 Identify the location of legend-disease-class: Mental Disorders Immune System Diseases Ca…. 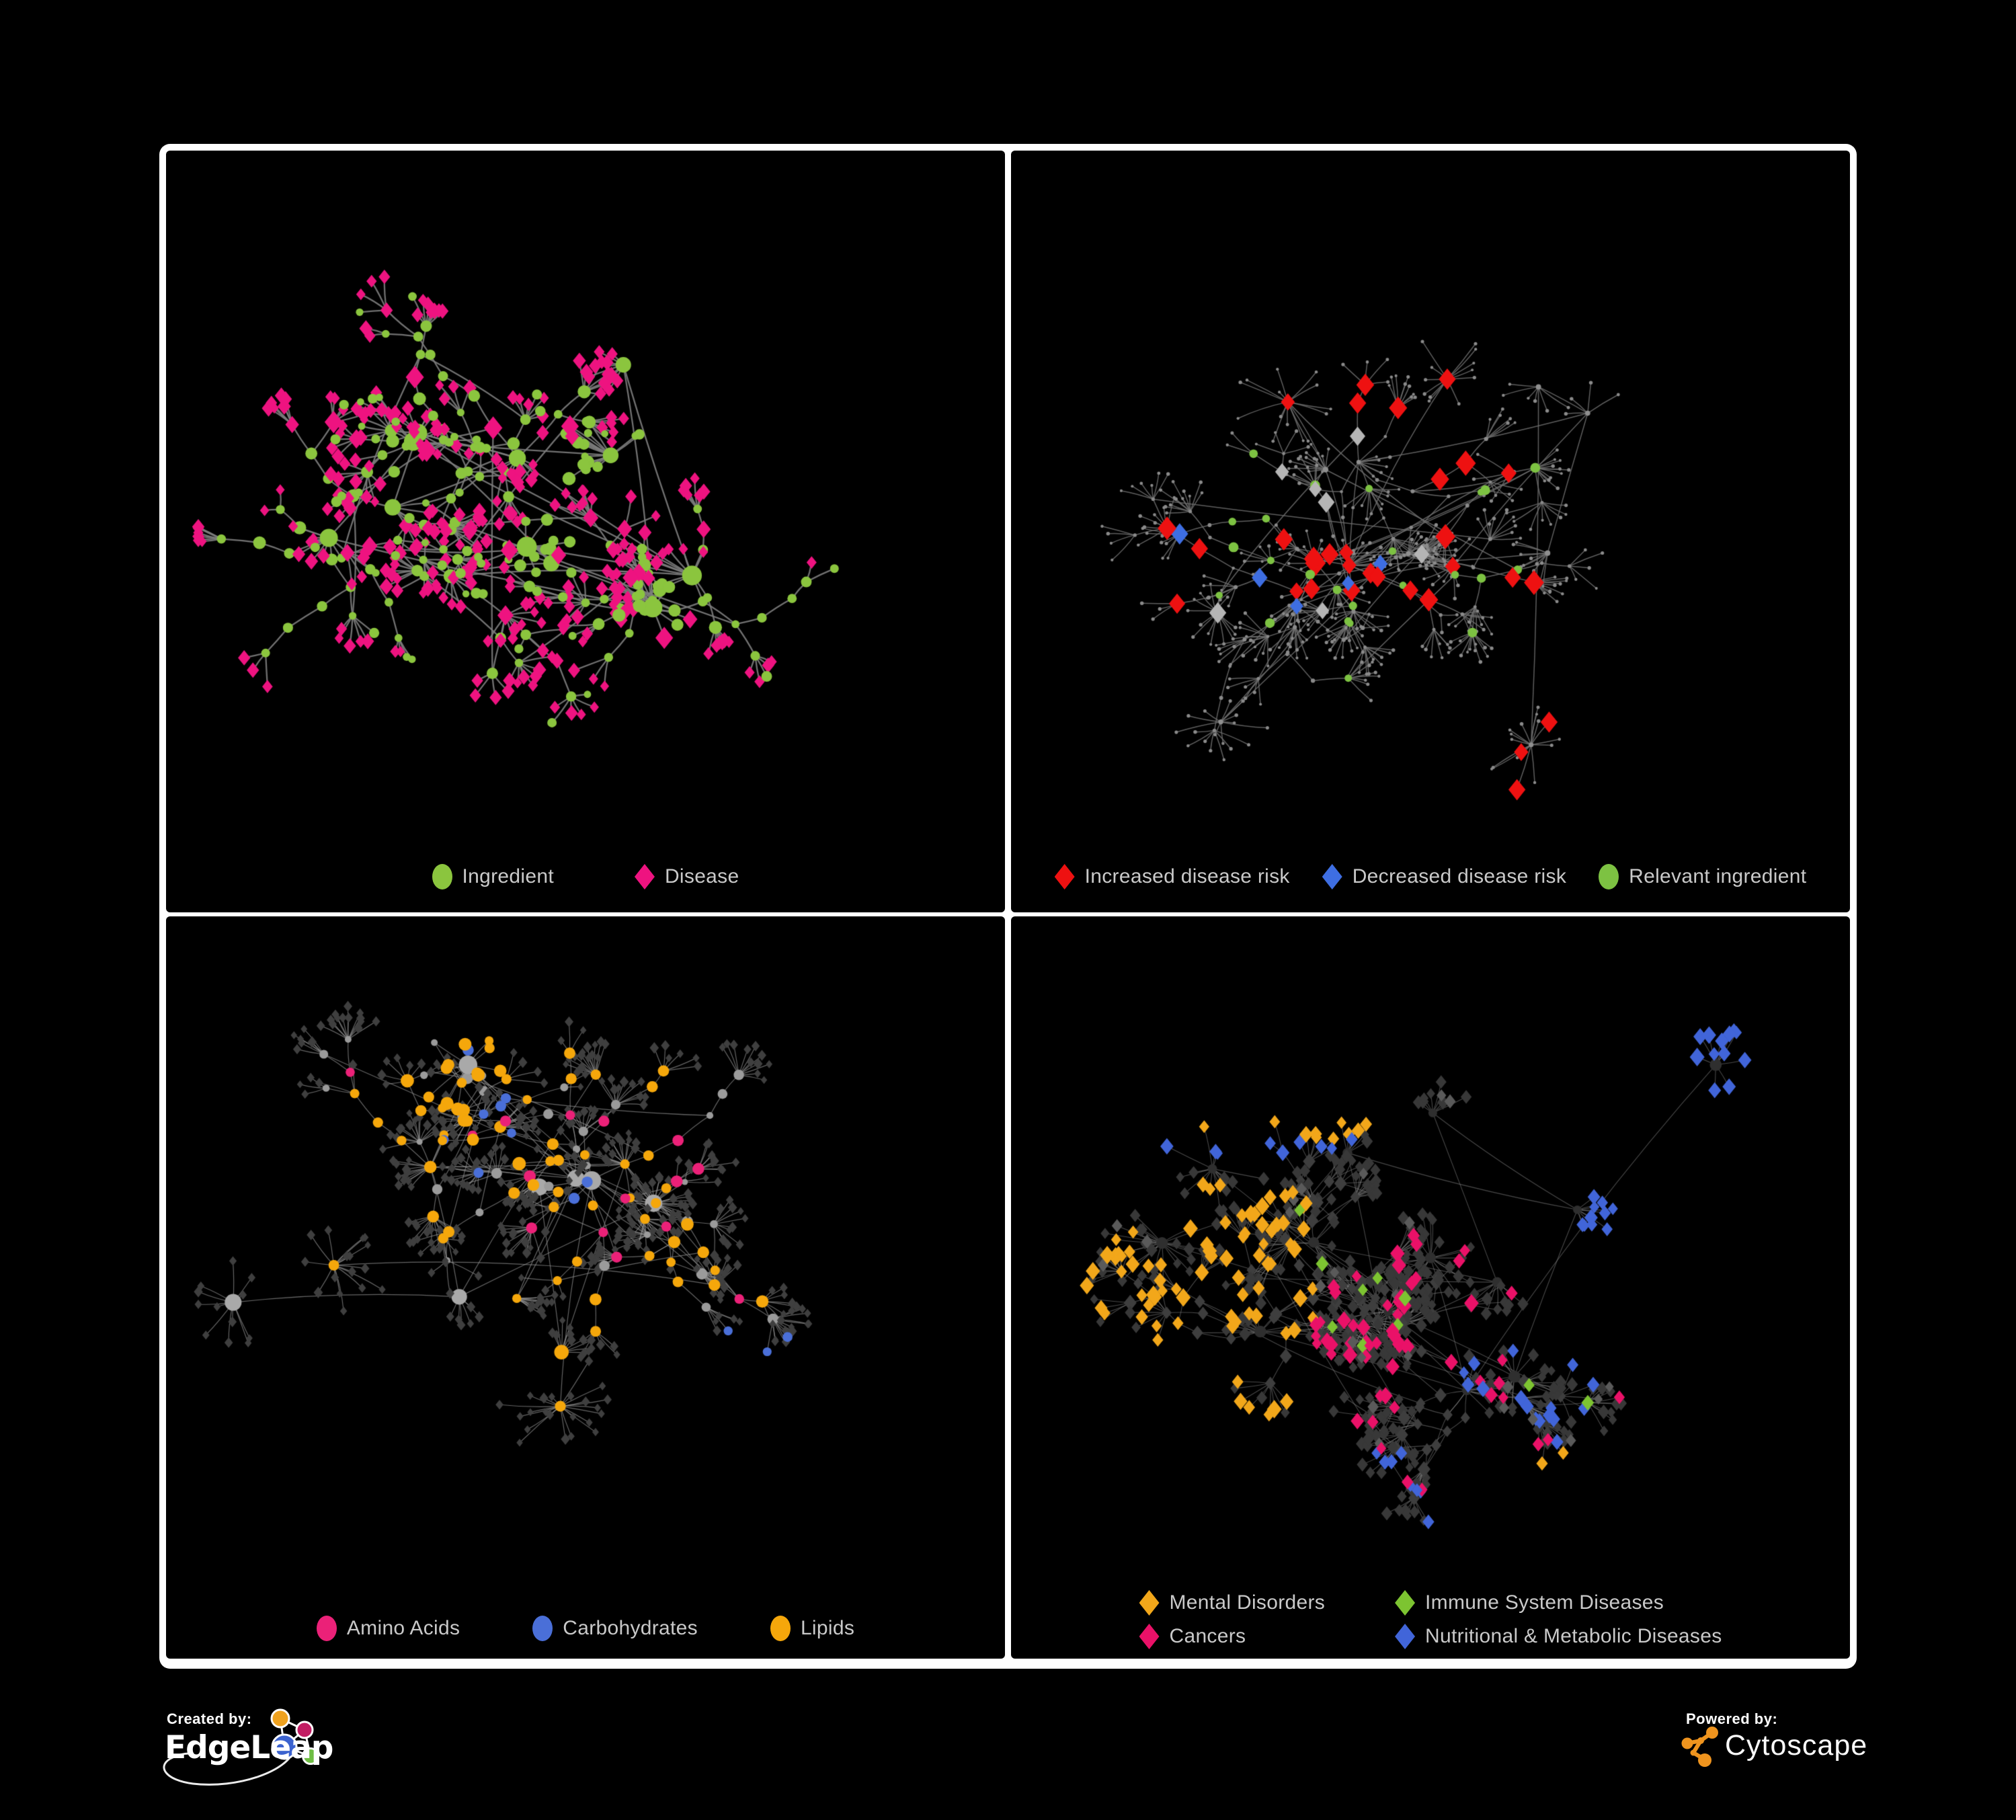
(1430, 1619).